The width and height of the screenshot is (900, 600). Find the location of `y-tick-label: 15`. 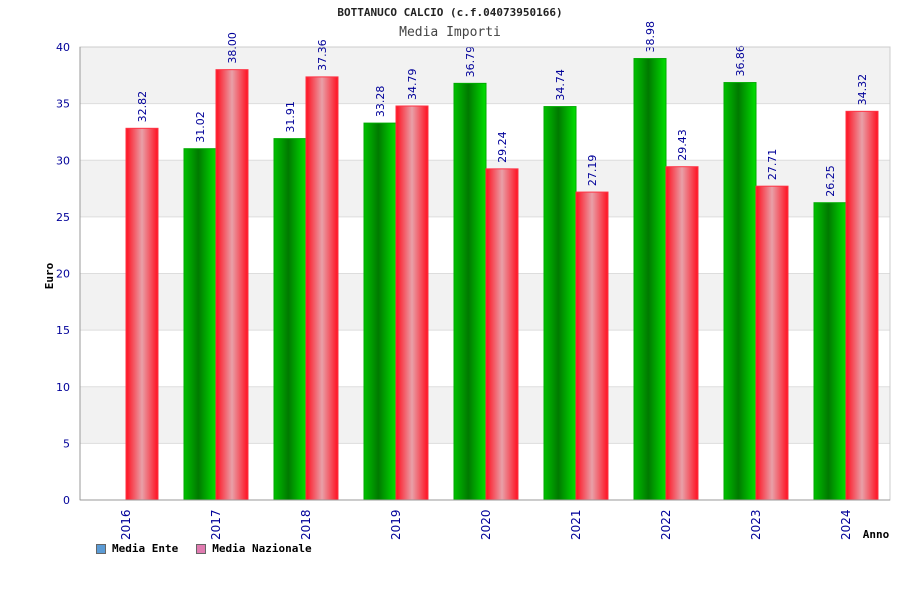

y-tick-label: 15 is located at coordinates (63, 330).